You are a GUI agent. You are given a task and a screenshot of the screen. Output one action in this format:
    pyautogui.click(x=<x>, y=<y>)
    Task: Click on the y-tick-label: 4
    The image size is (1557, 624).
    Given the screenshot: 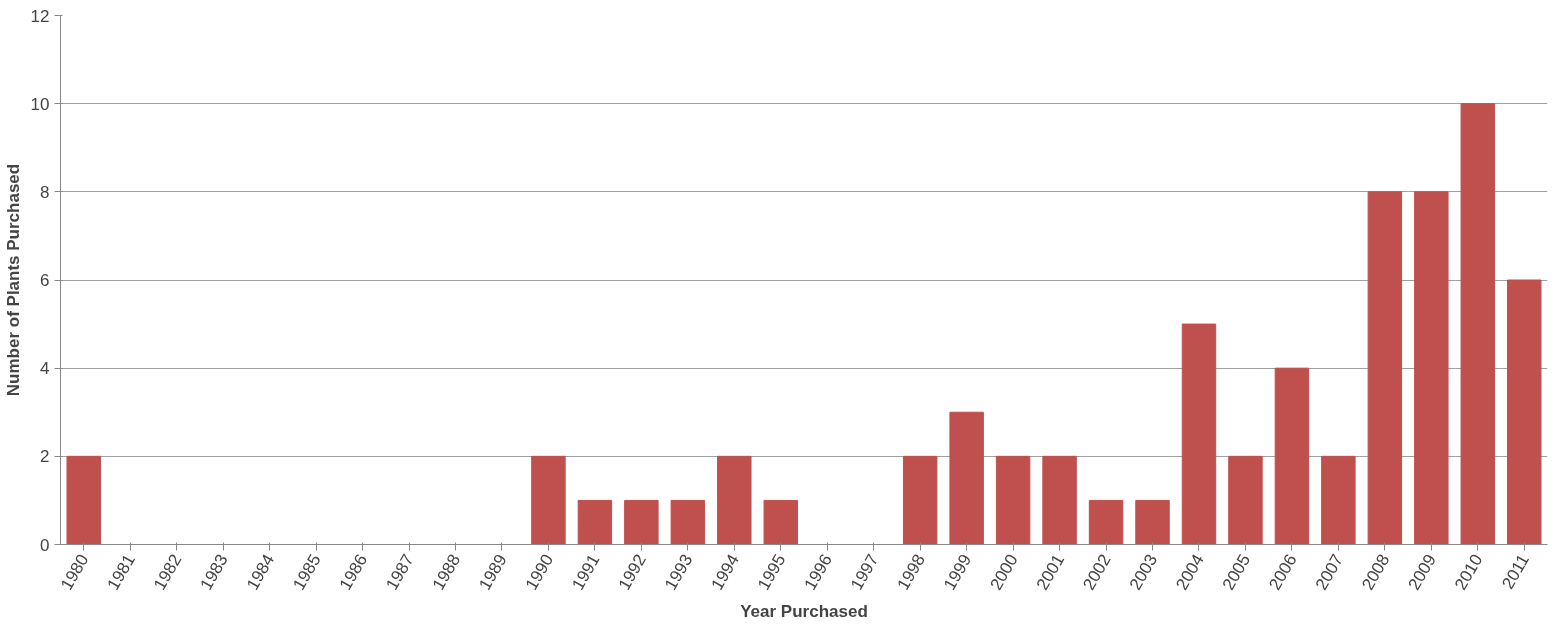 What is the action you would take?
    pyautogui.click(x=45, y=369)
    